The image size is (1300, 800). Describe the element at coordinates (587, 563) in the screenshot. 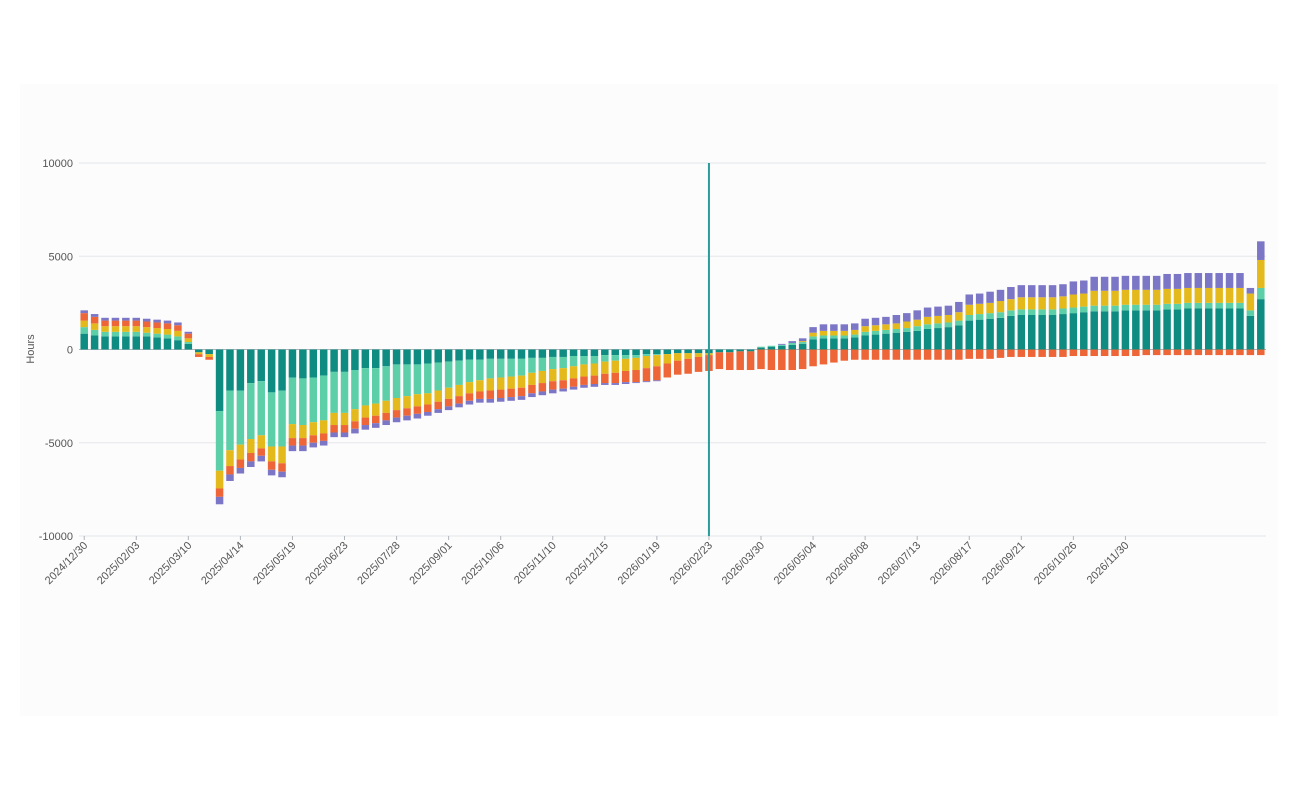

I see `x-tick-label: 2025/12/15` at that location.